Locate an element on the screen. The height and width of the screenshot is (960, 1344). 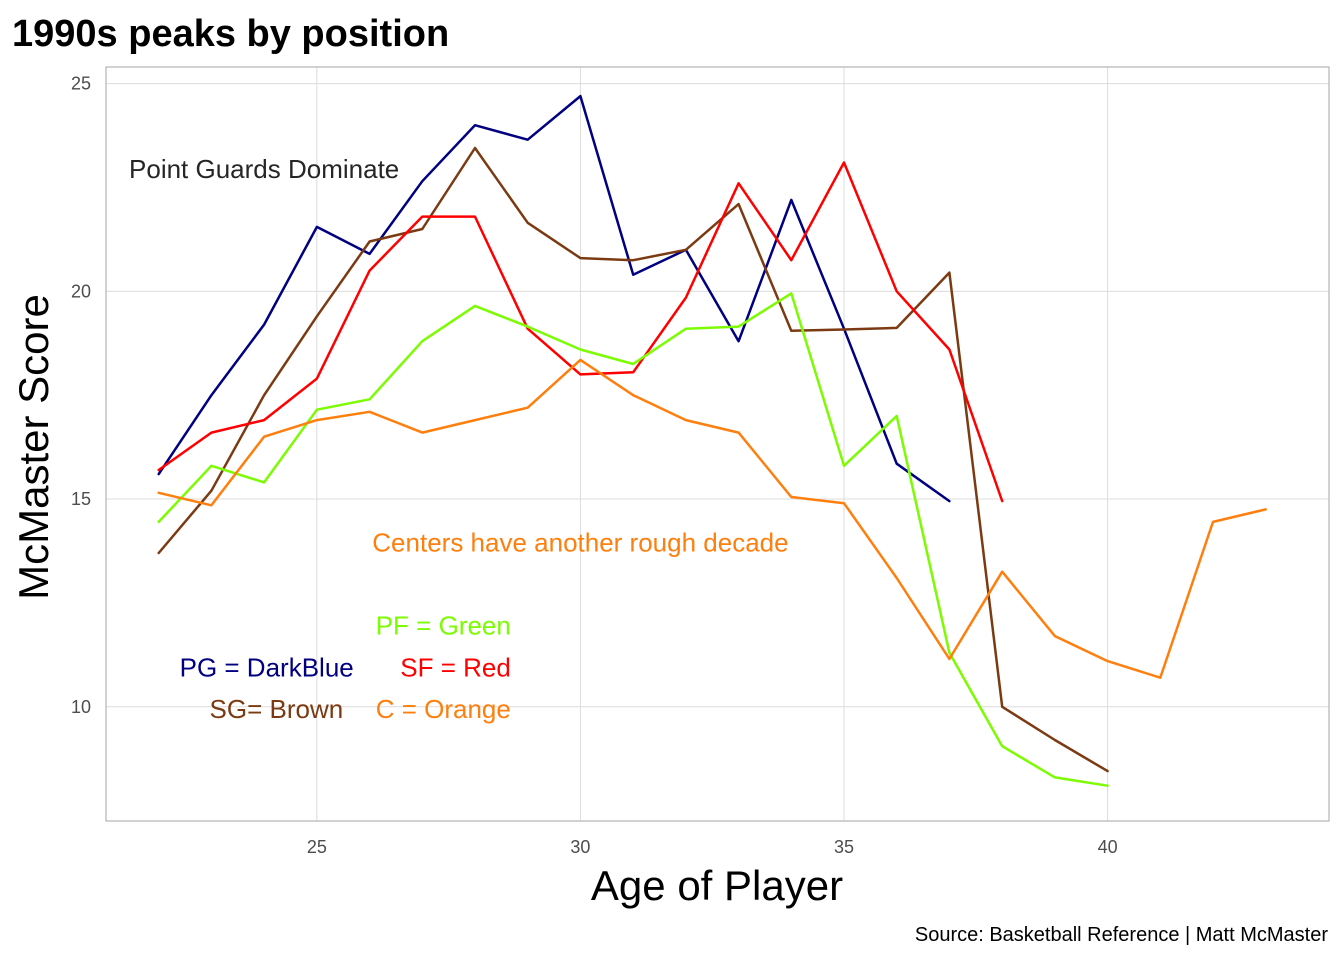
y-tick-label: 20 is located at coordinates (81, 291).